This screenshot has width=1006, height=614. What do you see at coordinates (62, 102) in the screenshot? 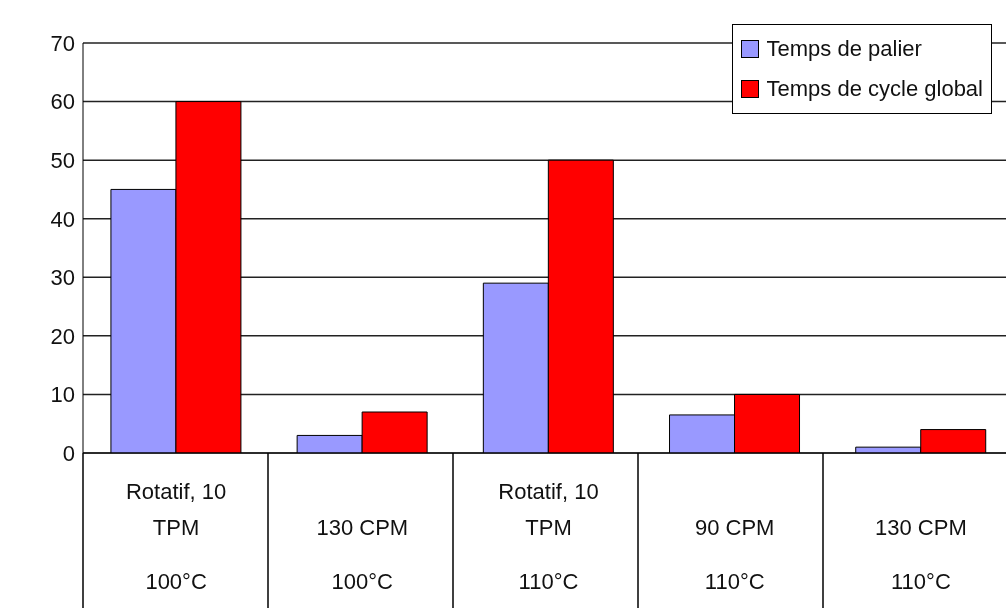
I see `y-tick-label: 60` at bounding box center [62, 102].